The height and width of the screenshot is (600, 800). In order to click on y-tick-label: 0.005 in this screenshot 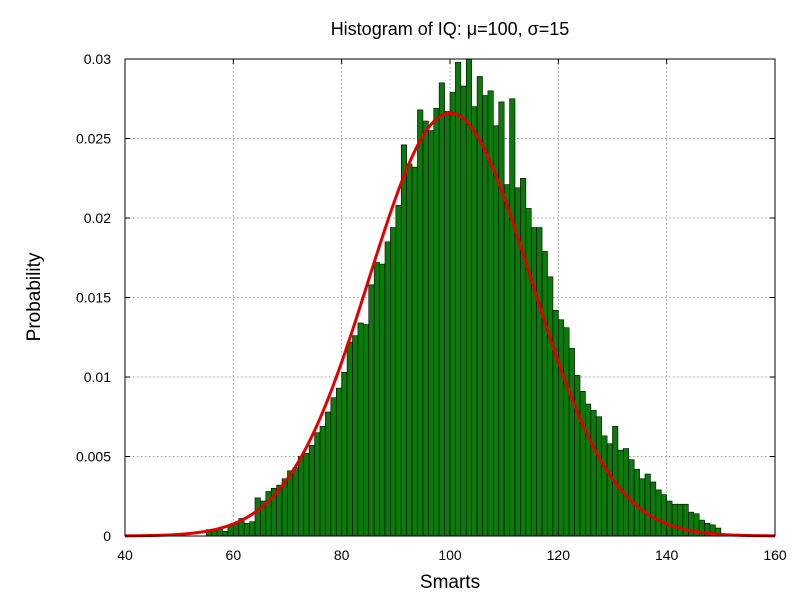, I will do `click(93, 457)`.